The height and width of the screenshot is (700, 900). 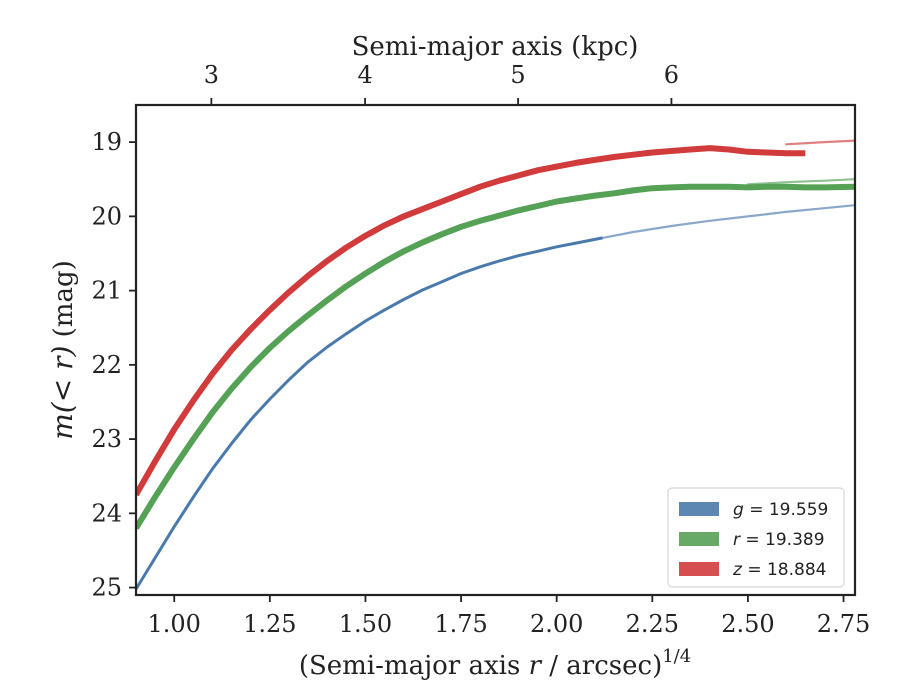 I want to click on x-tick-label: 1.50, so click(x=365, y=624).